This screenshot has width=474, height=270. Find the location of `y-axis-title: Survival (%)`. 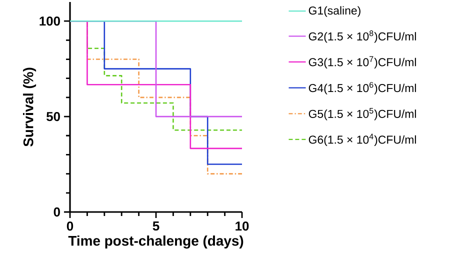

y-axis-title: Survival (%) is located at coordinates (29, 107).